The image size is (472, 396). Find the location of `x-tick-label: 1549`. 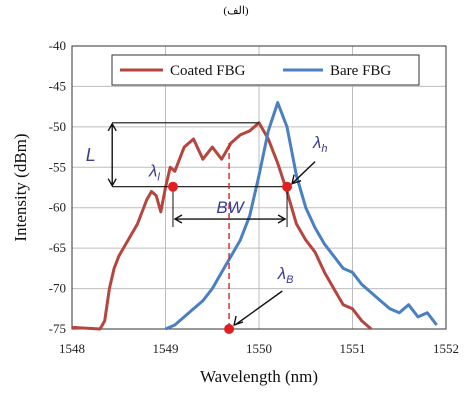

x-tick-label: 1549 is located at coordinates (166, 348).